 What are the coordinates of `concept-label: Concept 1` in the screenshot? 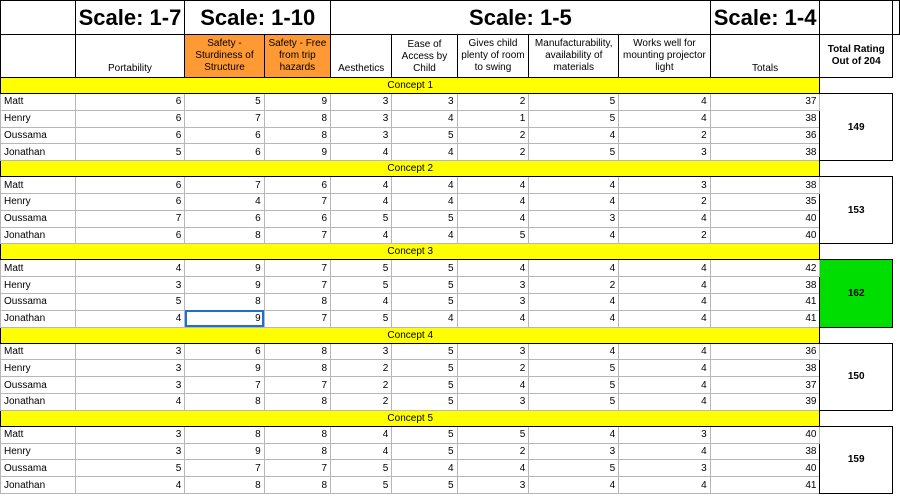 It's located at (410, 85).